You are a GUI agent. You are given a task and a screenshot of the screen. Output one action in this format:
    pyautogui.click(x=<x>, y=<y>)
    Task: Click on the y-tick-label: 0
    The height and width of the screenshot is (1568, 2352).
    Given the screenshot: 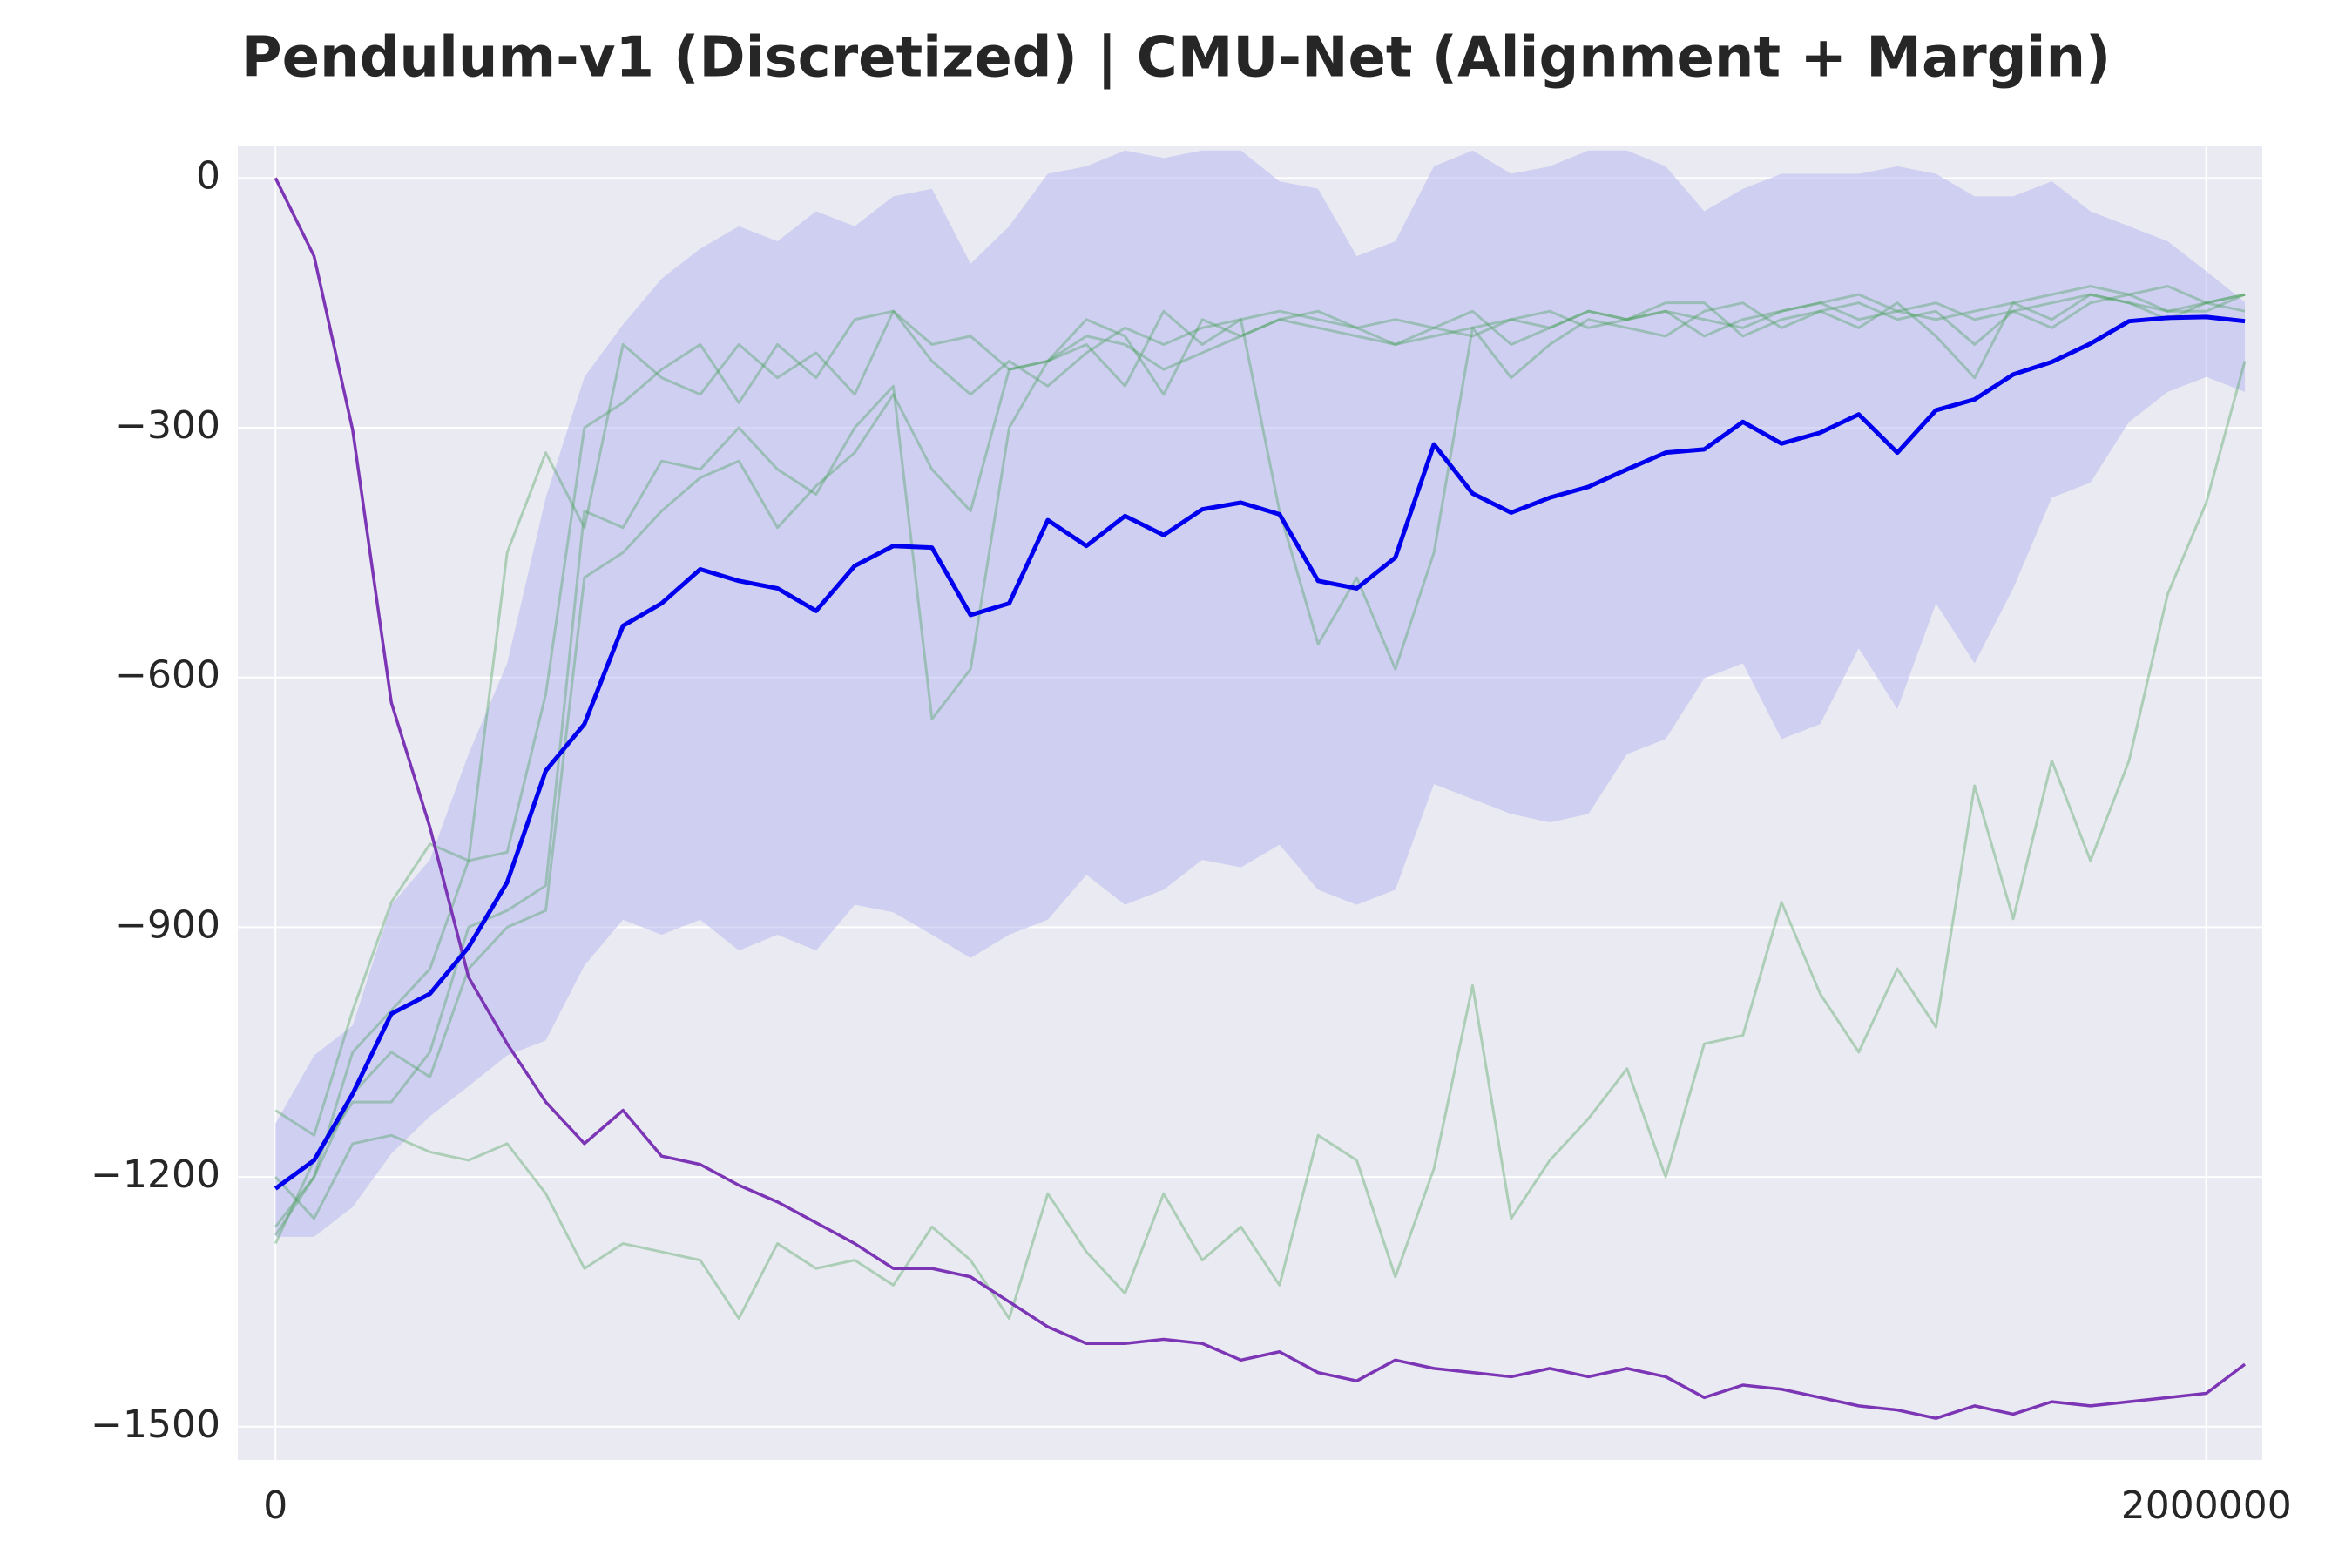 What is the action you would take?
    pyautogui.click(x=208, y=175)
    